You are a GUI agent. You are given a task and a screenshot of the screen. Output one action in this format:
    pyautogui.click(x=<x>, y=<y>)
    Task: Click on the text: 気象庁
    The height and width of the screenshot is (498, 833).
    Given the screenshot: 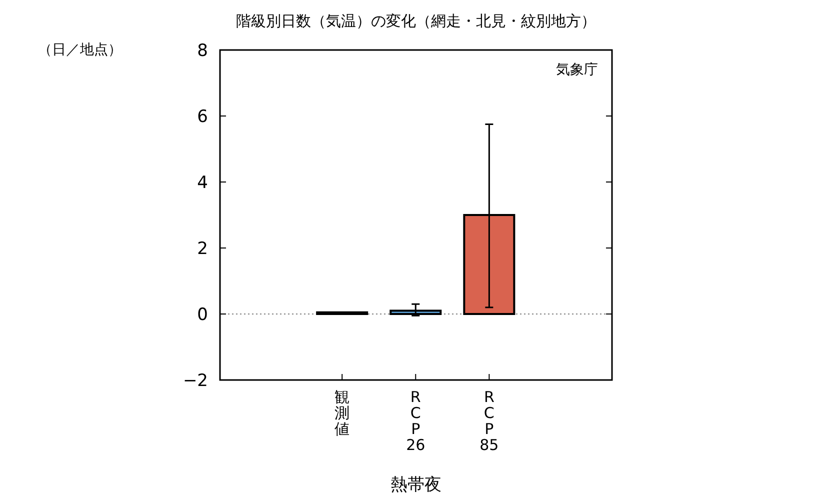 What is the action you would take?
    pyautogui.click(x=577, y=70)
    